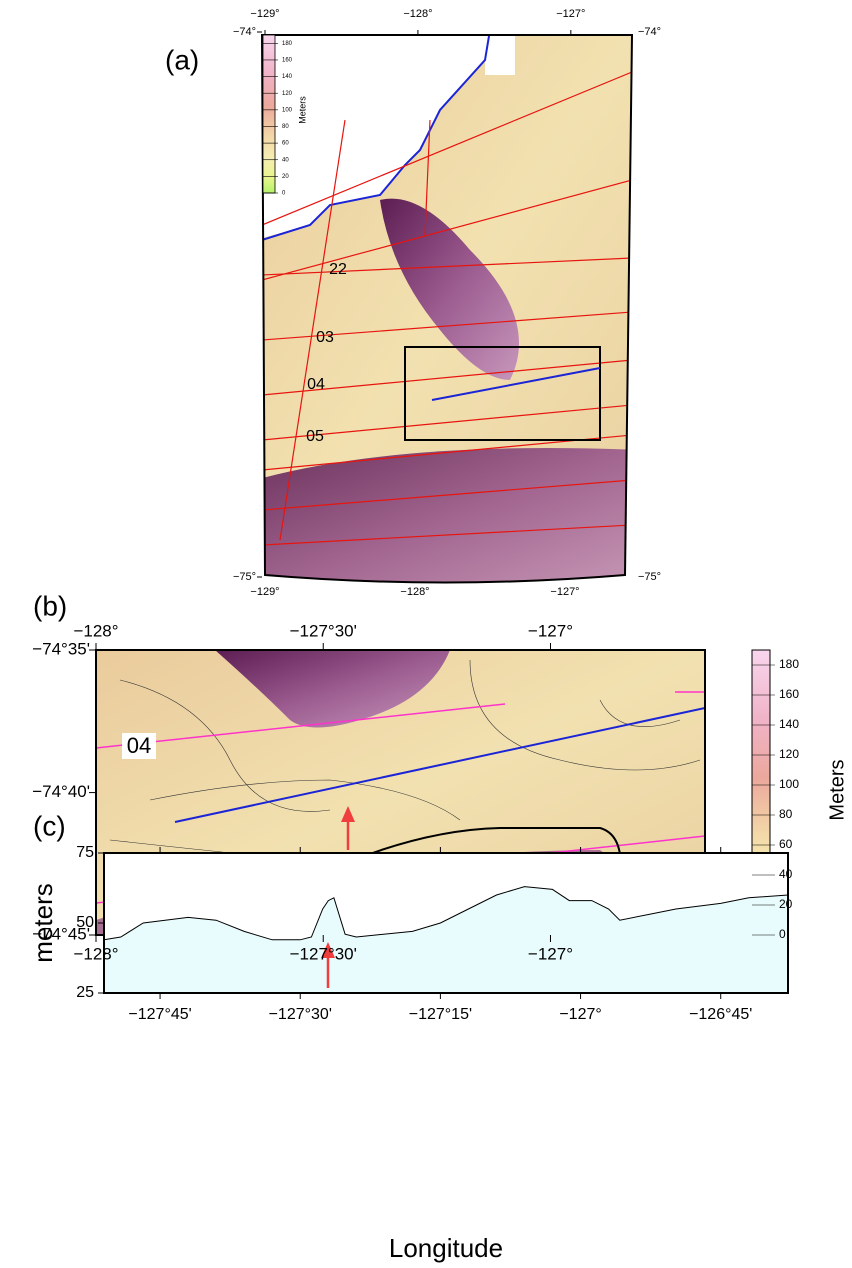  Describe the element at coordinates (85, 922) in the screenshot. I see `y-tick-label: 50` at that location.